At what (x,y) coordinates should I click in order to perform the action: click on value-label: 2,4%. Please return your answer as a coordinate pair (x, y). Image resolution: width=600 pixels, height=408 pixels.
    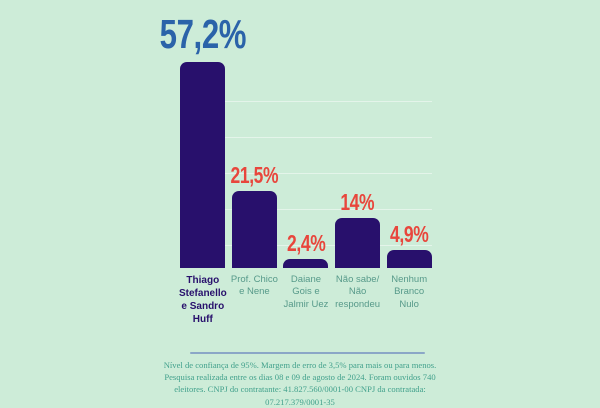
    Looking at the image, I should click on (306, 243).